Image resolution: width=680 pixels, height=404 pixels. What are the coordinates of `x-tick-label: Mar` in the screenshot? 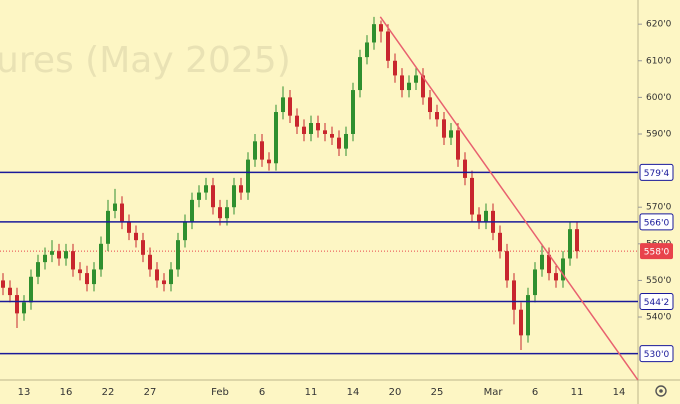 It's located at (494, 392).